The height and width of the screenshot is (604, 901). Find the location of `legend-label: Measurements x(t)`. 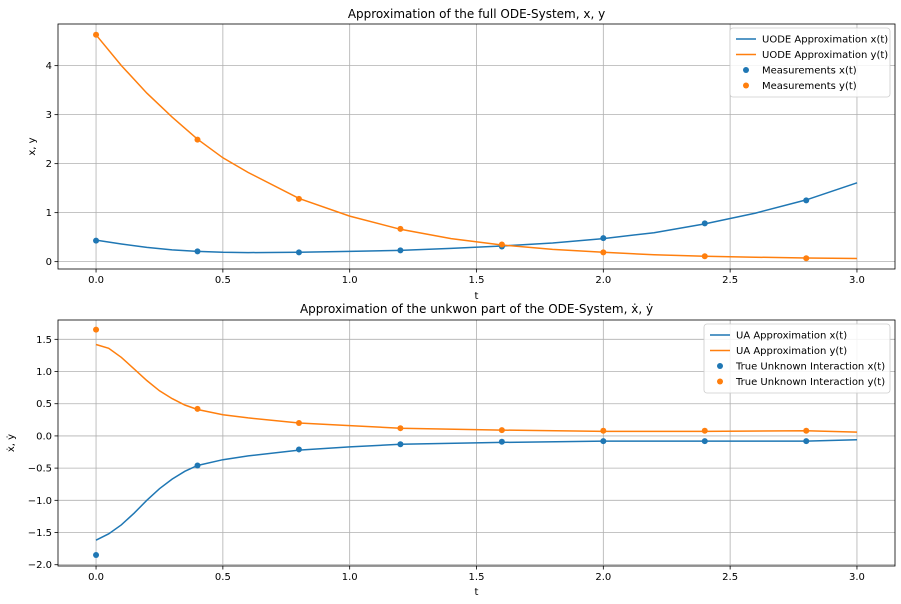

legend-label: Measurements x(t) is located at coordinates (809, 71).